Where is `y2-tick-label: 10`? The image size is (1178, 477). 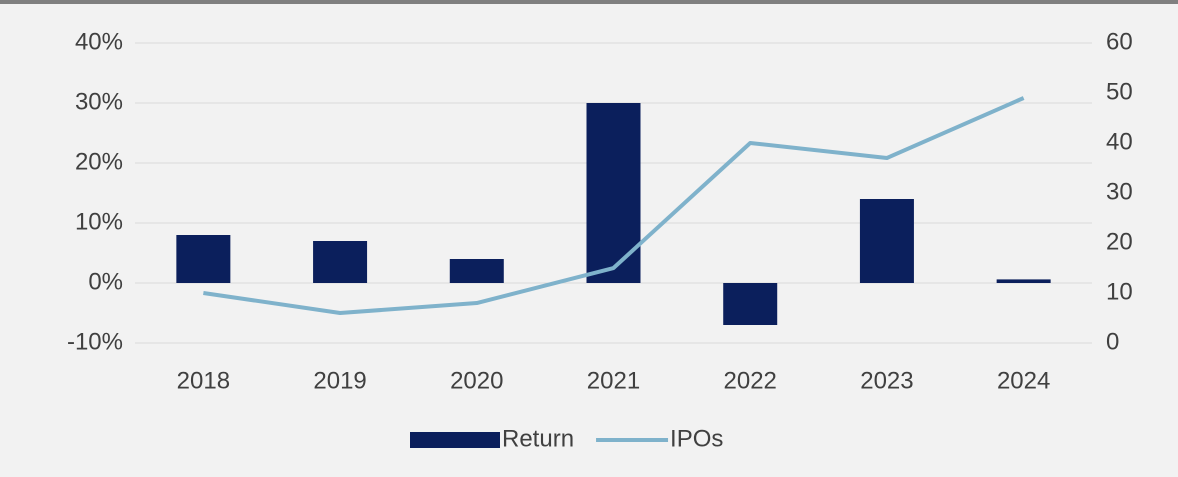 y2-tick-label: 10 is located at coordinates (1119, 291).